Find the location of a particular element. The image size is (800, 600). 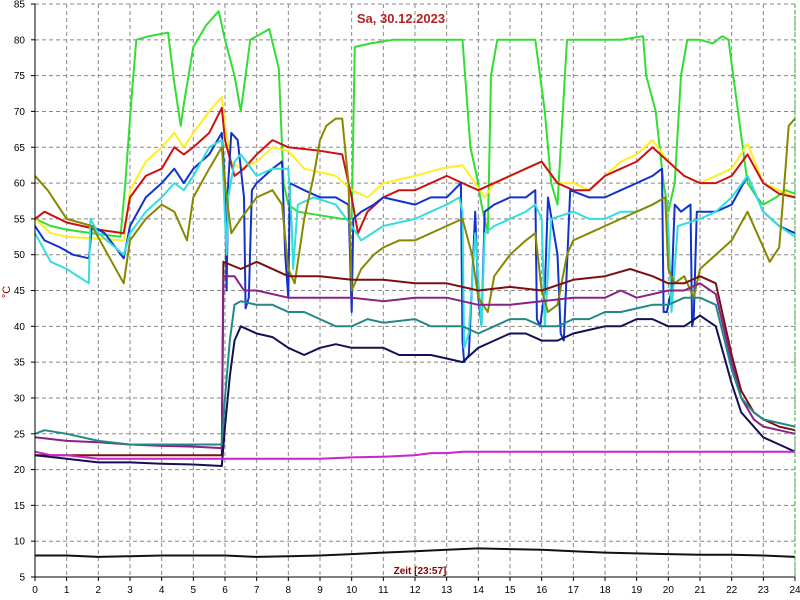

y-tick-label: 40 is located at coordinates (20, 327).